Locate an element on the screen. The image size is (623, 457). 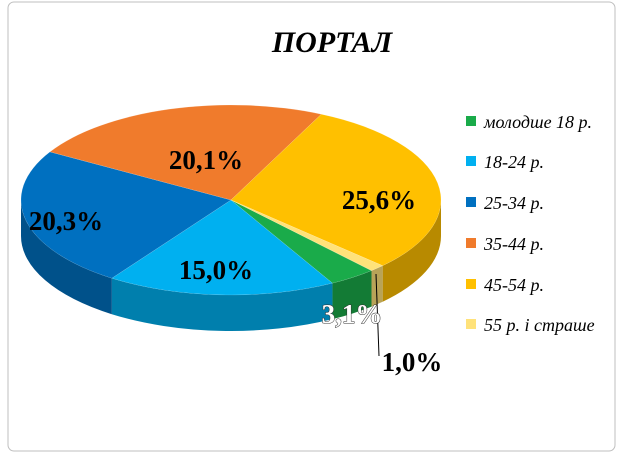
legend-item: 35-44 р. is located at coordinates (533, 244).